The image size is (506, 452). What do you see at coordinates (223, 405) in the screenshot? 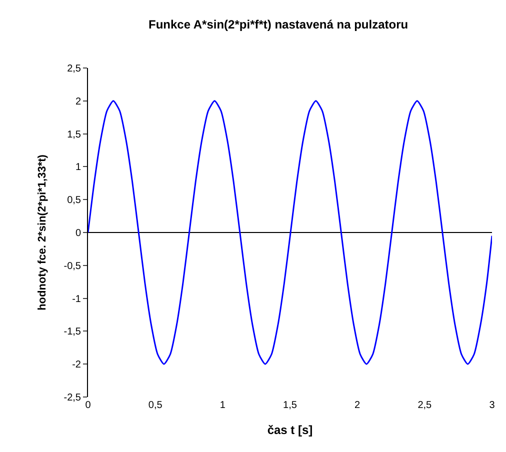
I see `x-tick-label: 1` at bounding box center [223, 405].